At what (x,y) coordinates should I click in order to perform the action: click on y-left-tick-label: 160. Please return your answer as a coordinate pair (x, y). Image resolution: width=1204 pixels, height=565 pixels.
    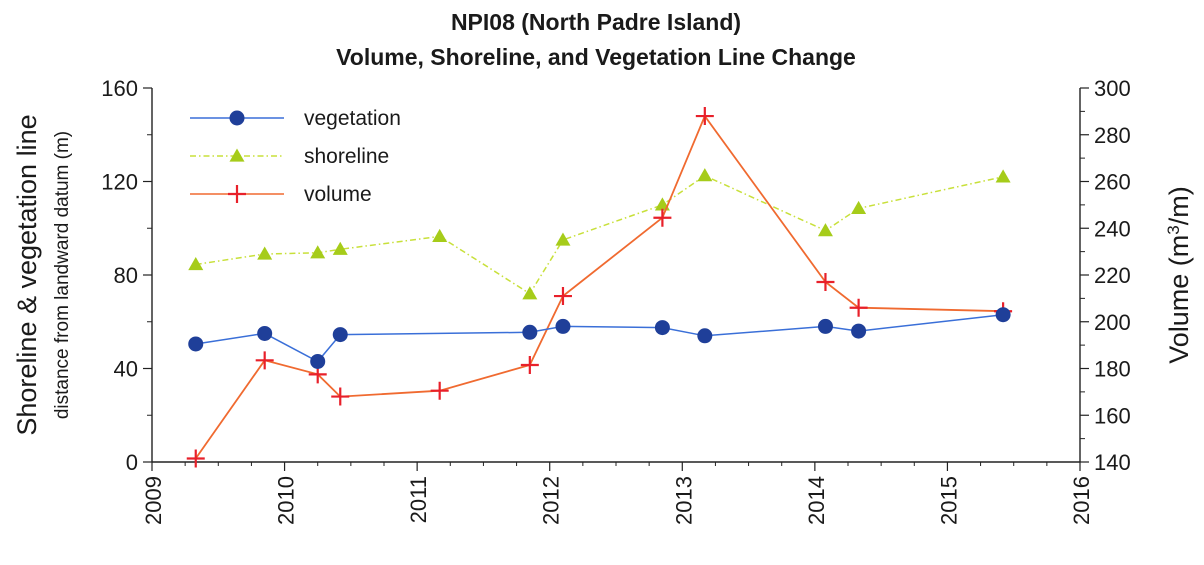
    Looking at the image, I should click on (119, 88).